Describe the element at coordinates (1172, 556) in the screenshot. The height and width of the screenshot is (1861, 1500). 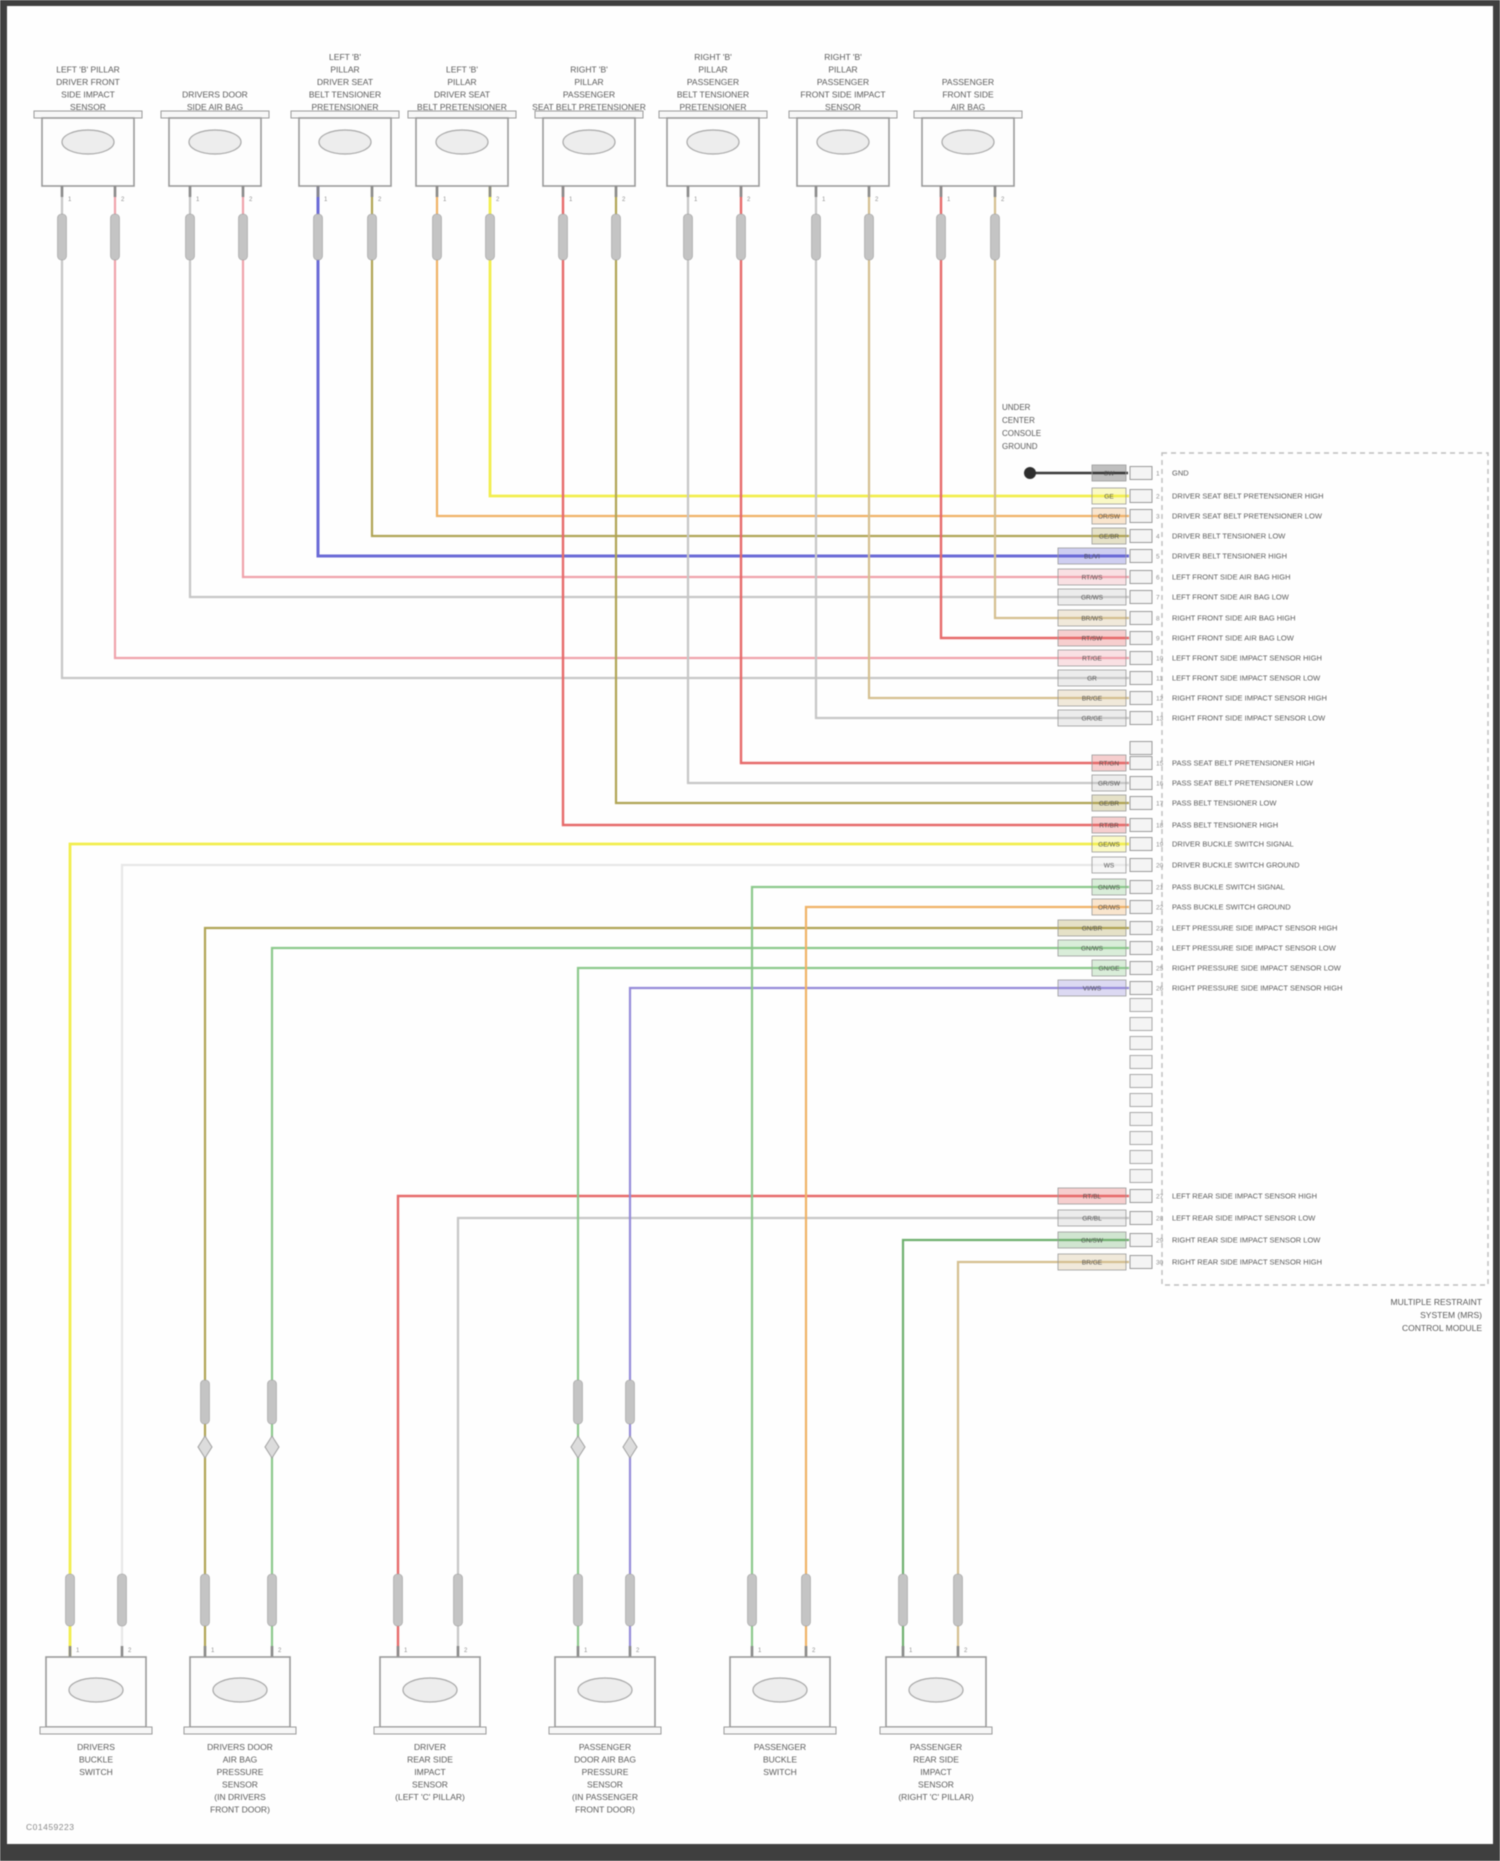
I see `ecu-pin-row: BL/VI 5 DRIVER BELT TENSIONER HIGH` at that location.